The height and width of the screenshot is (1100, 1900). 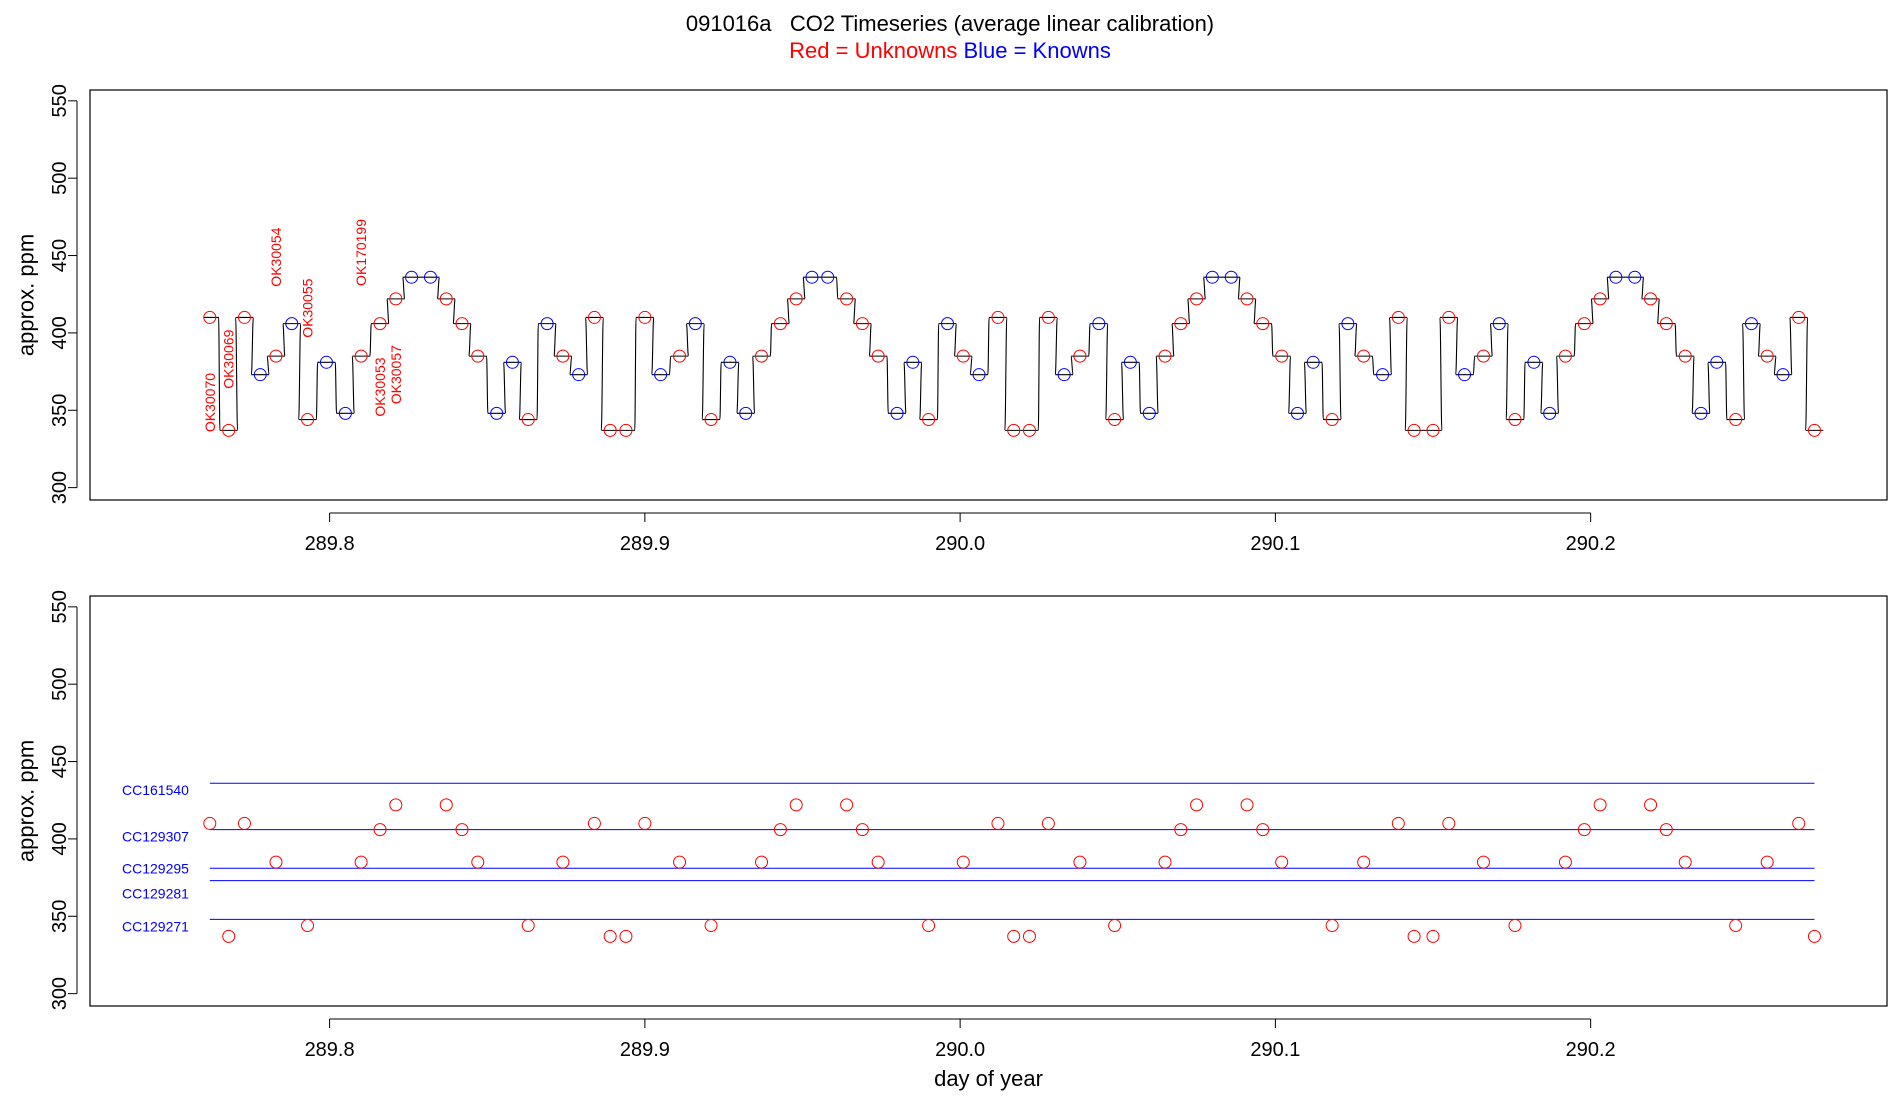 I want to click on sample-annotation: OK30057, so click(x=396, y=374).